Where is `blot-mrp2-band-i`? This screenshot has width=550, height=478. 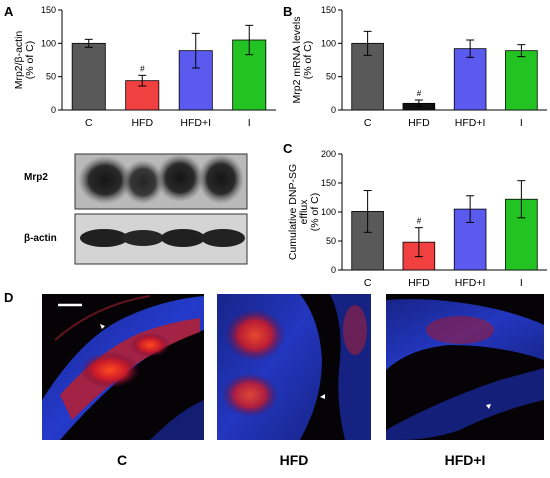
blot-mrp2-band-i is located at coordinates (221, 179).